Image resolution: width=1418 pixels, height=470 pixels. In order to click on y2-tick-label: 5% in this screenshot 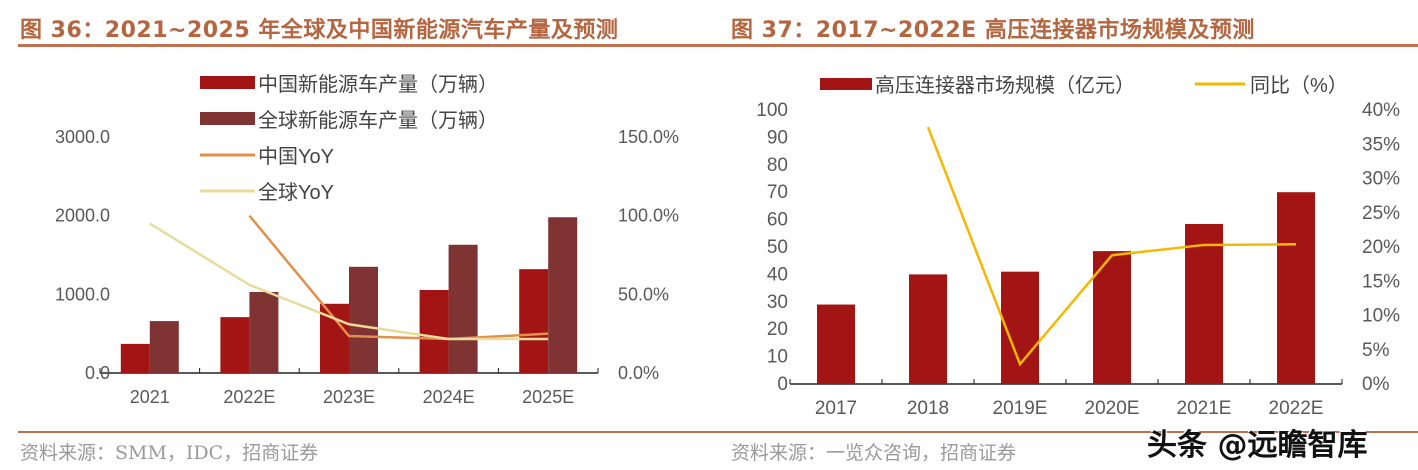, I will do `click(1376, 350)`.